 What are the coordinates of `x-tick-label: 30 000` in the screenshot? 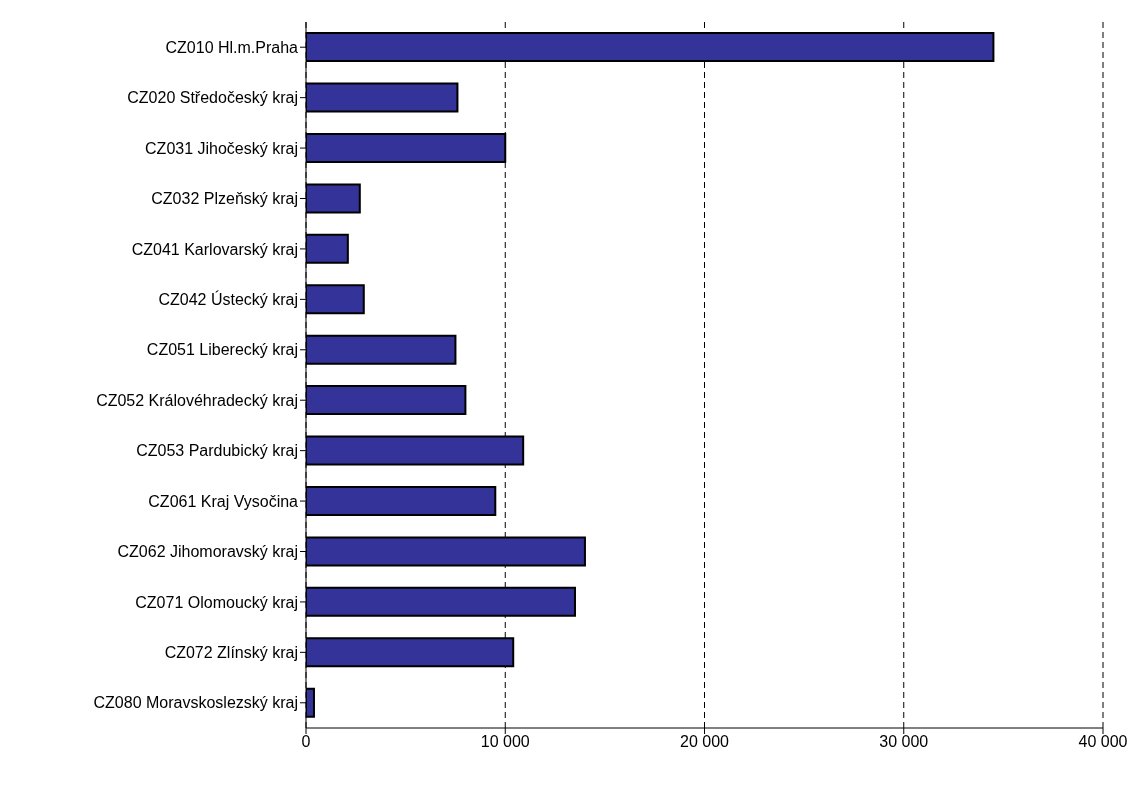 It's located at (904, 742).